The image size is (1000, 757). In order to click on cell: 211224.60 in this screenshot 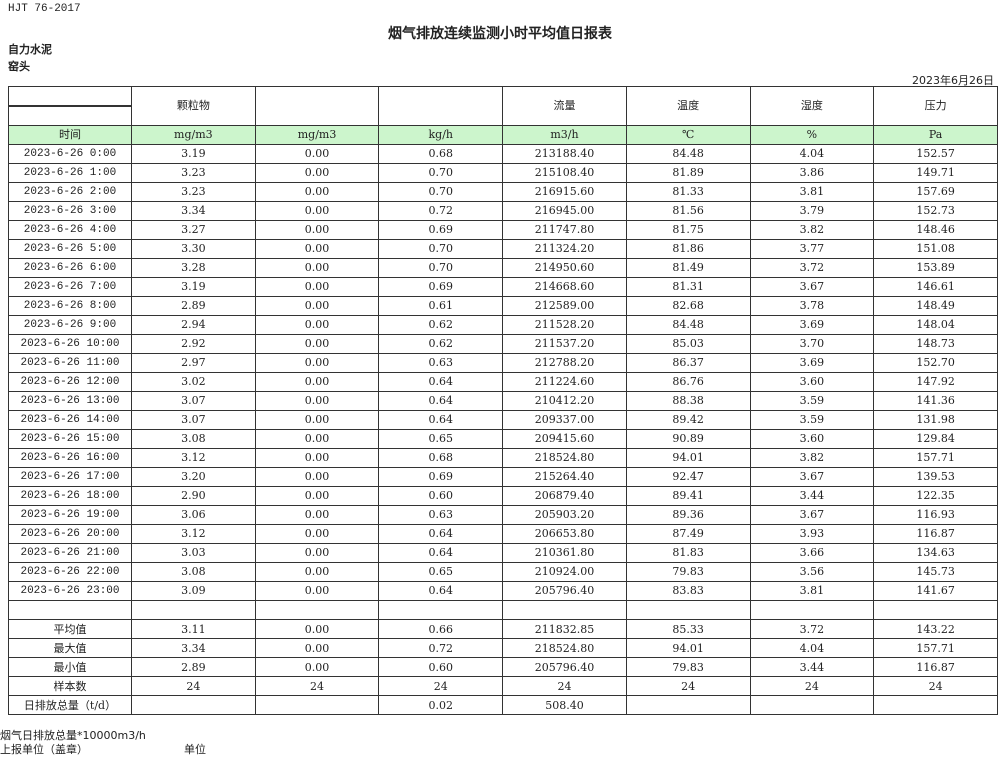, I will do `click(564, 382)`.